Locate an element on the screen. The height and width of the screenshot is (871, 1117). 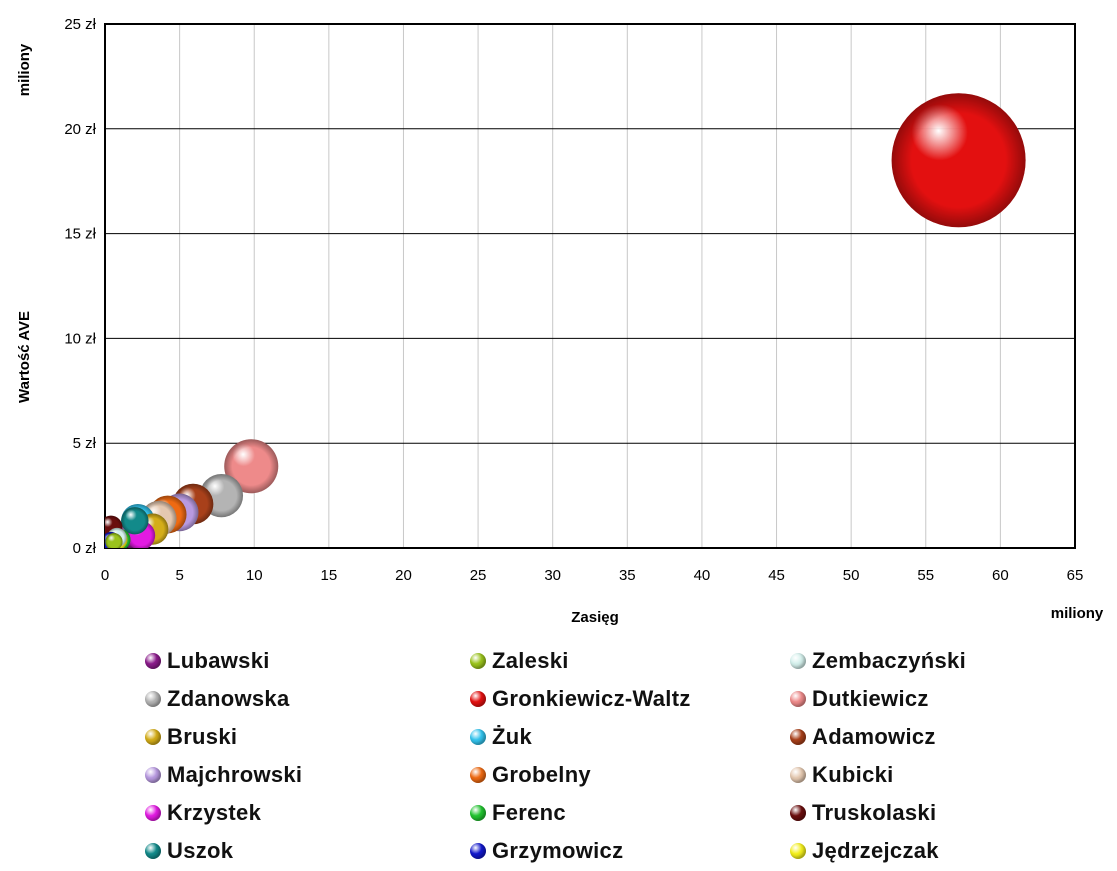
y-tick-label: 0 zł is located at coordinates (85, 548).